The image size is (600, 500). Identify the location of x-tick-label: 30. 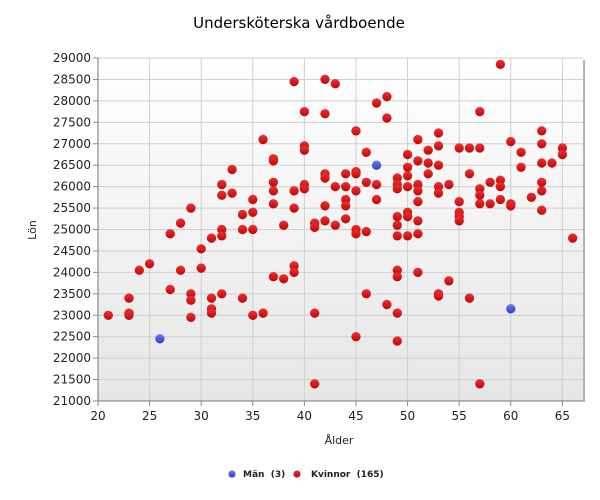
(201, 416).